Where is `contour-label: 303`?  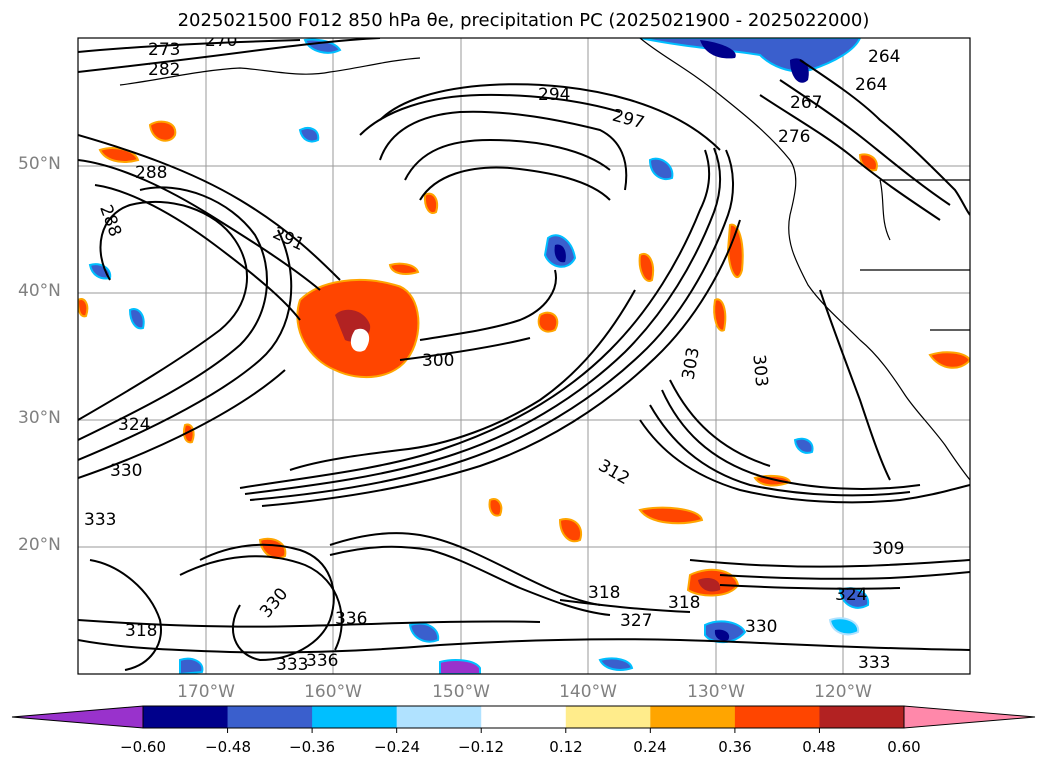
contour-label: 303 is located at coordinates (759, 371).